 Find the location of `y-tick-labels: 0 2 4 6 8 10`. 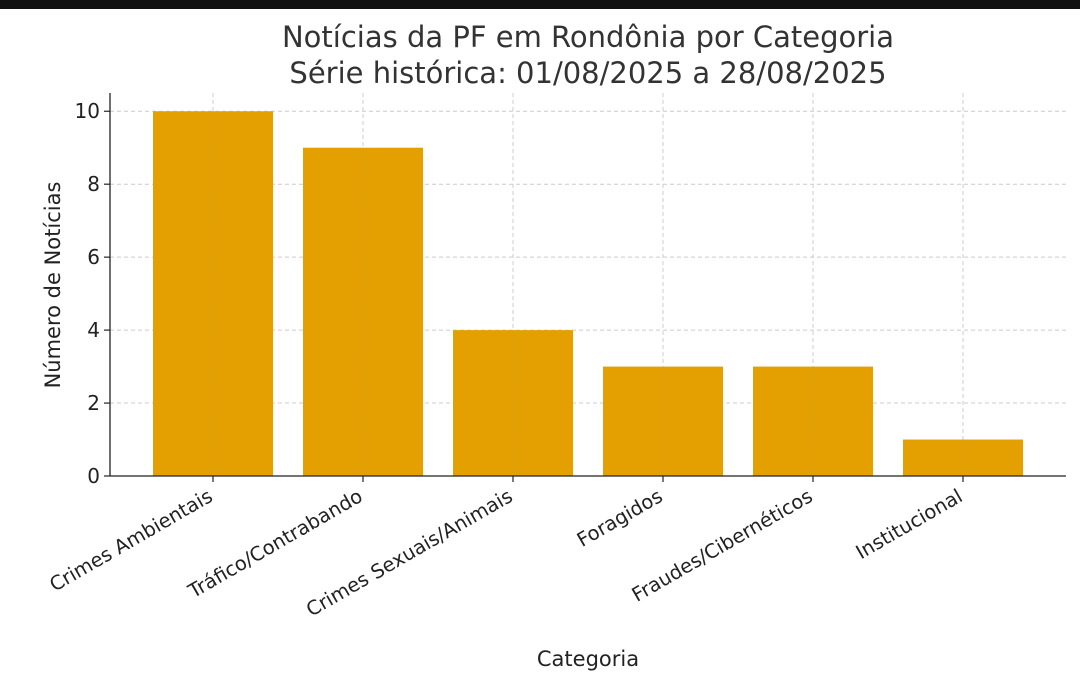

y-tick-labels: 0 2 4 6 8 10 is located at coordinates (87, 293).